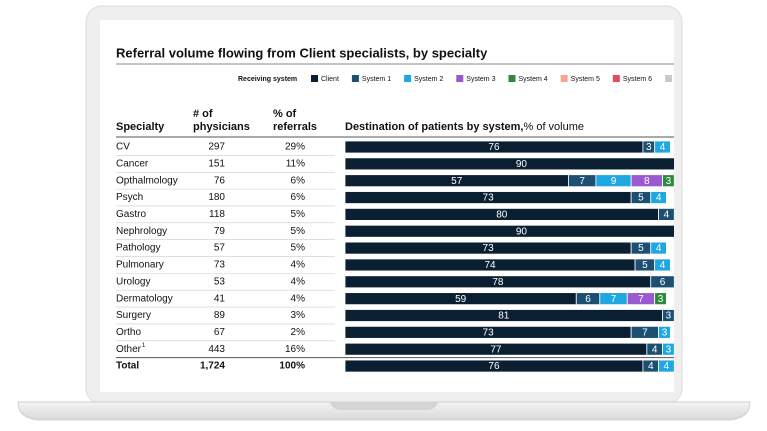 The width and height of the screenshot is (767, 431). I want to click on column-header: referrals, so click(295, 127).